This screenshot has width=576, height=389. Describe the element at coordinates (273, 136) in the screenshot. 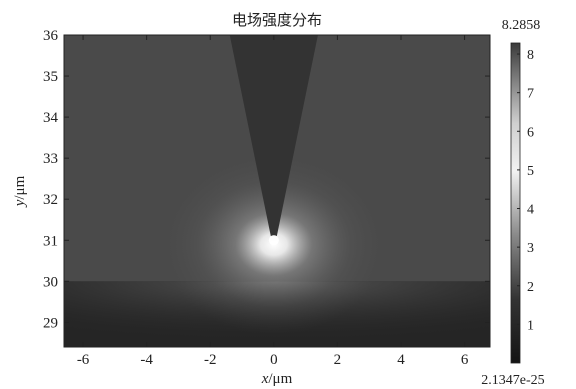

I see `probe-tip` at that location.